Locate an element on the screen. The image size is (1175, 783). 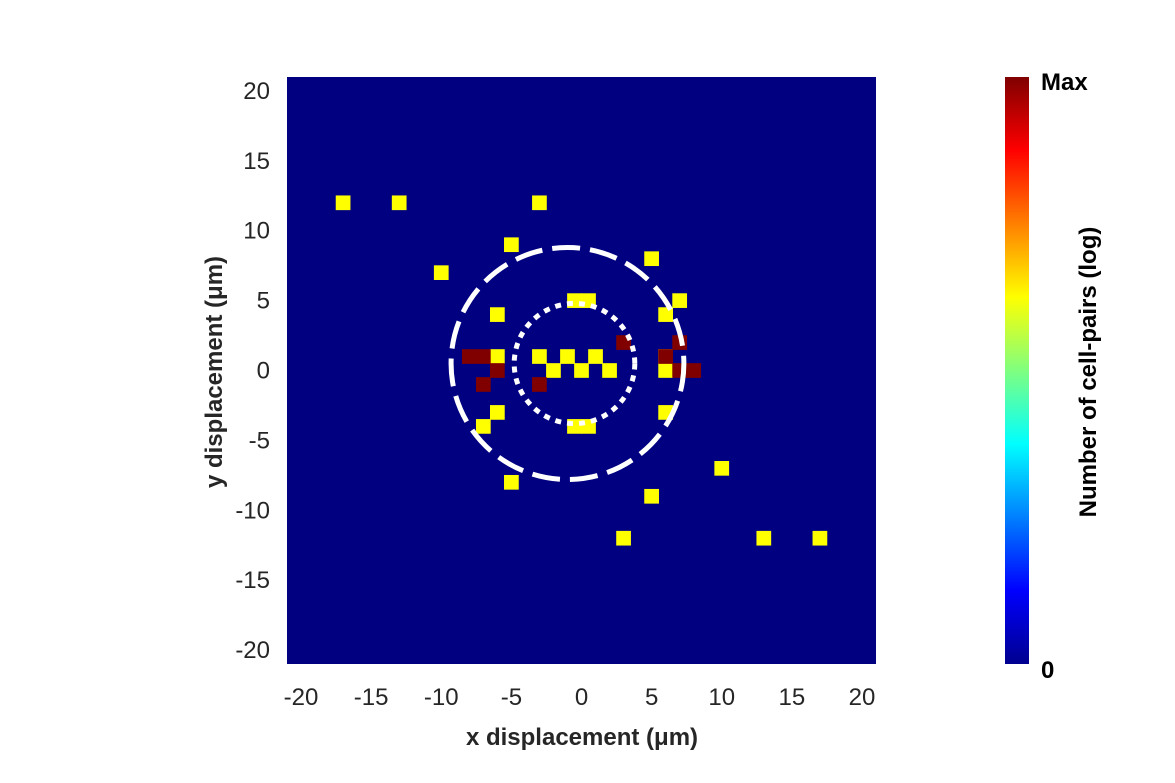
x-tick-label: -5 is located at coordinates (511, 697).